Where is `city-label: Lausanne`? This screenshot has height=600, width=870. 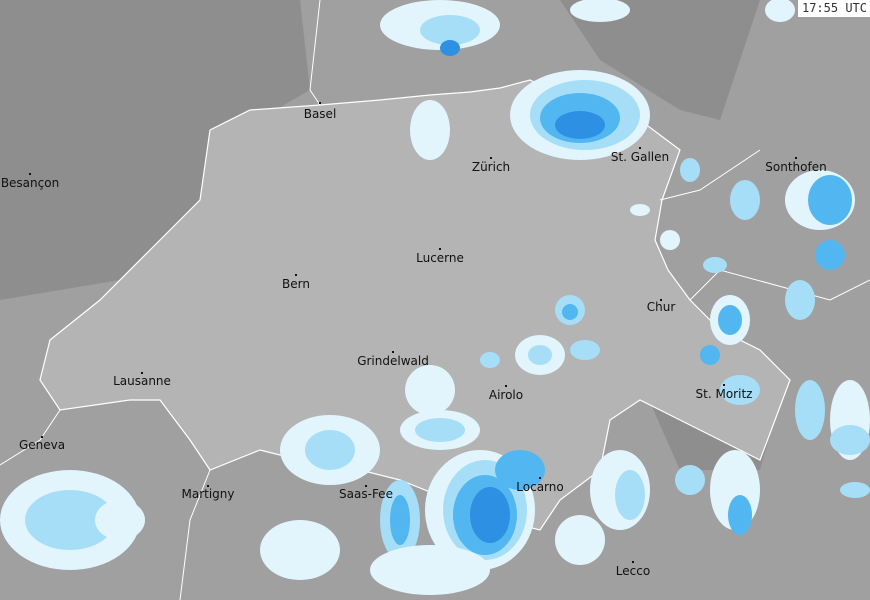 city-label: Lausanne is located at coordinates (142, 381).